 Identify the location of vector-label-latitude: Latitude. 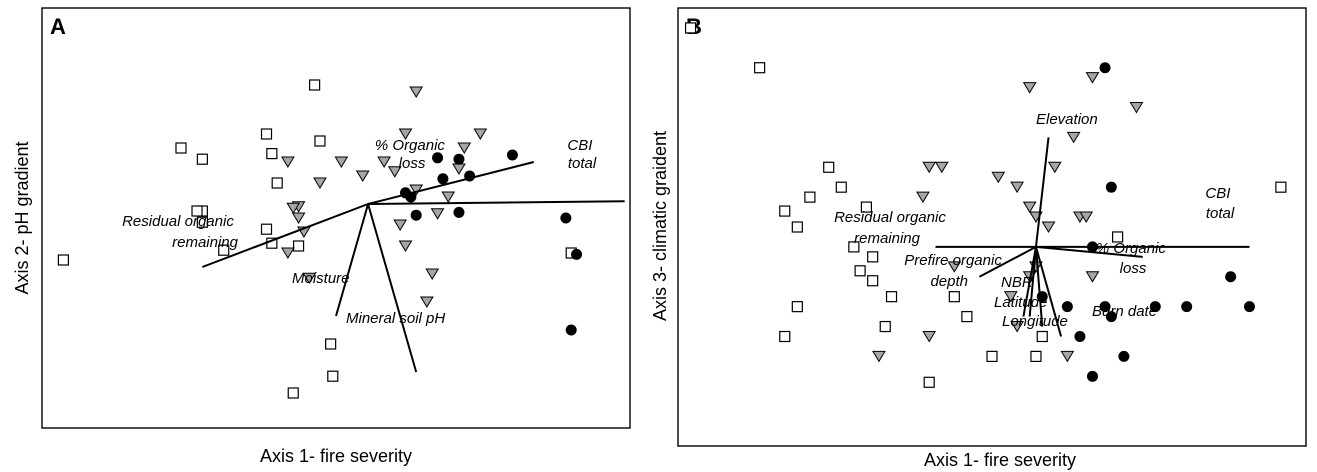
(1020, 302).